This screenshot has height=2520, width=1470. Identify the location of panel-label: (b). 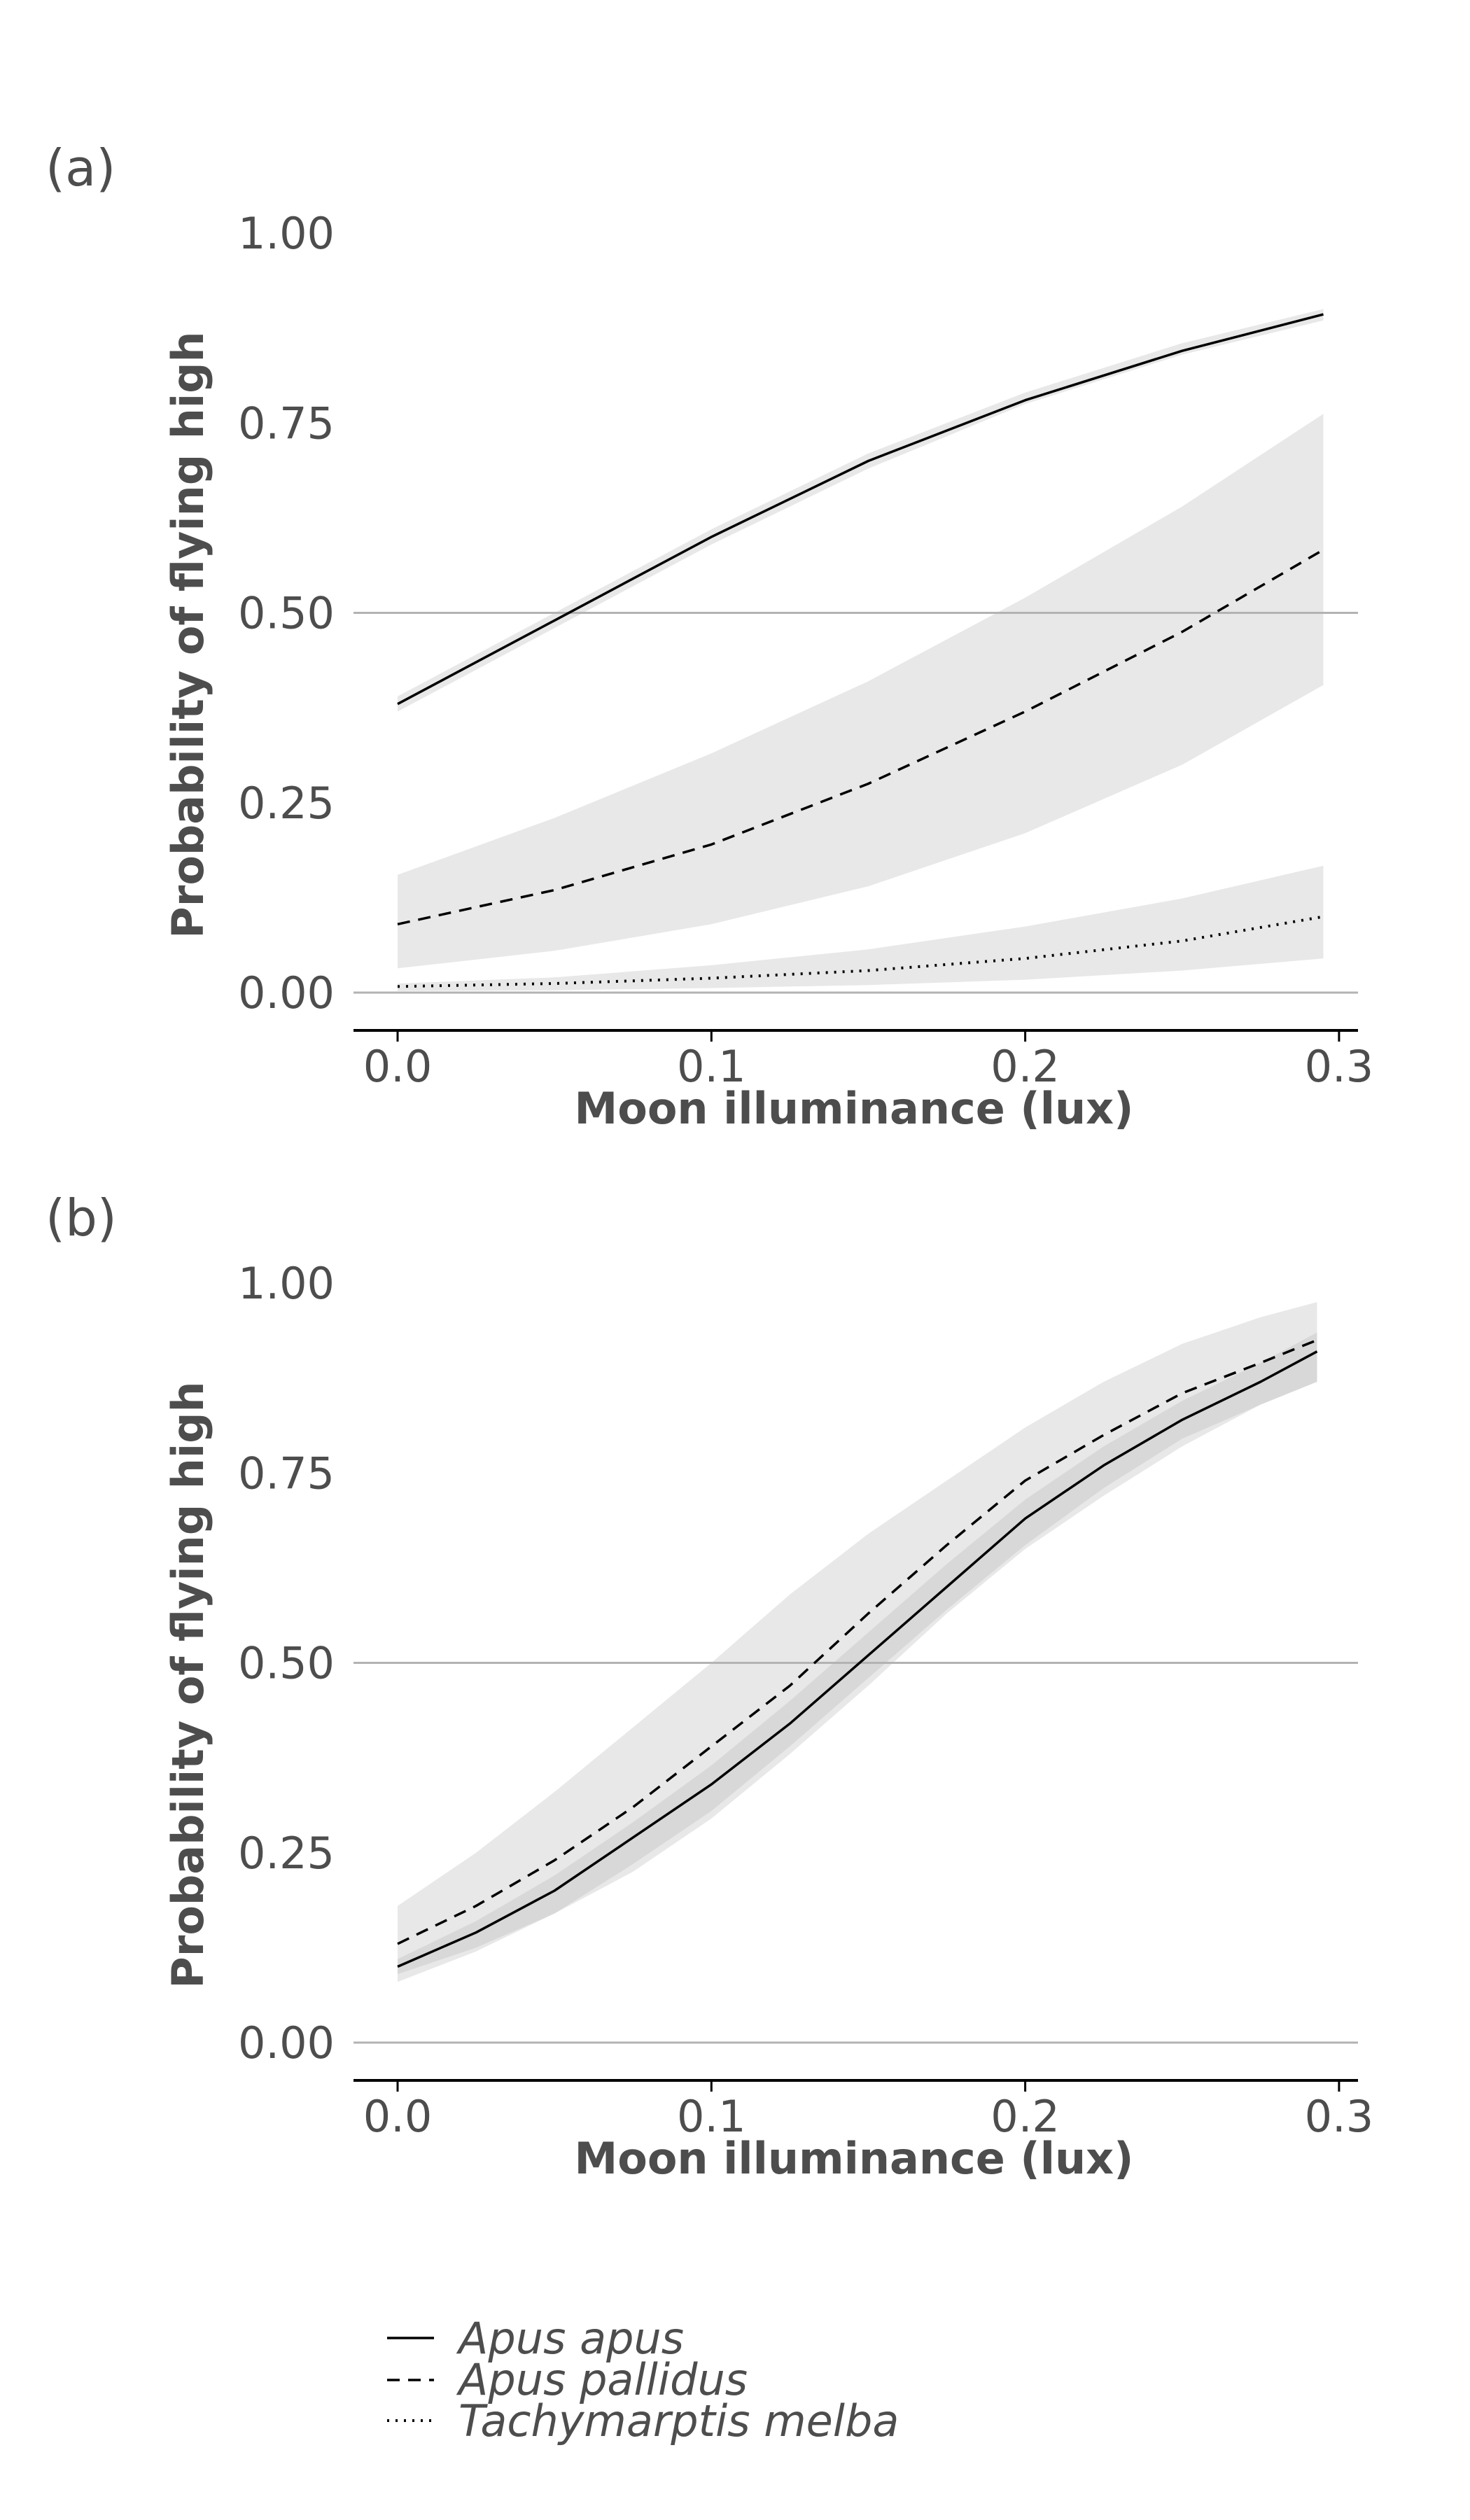
(81, 1218).